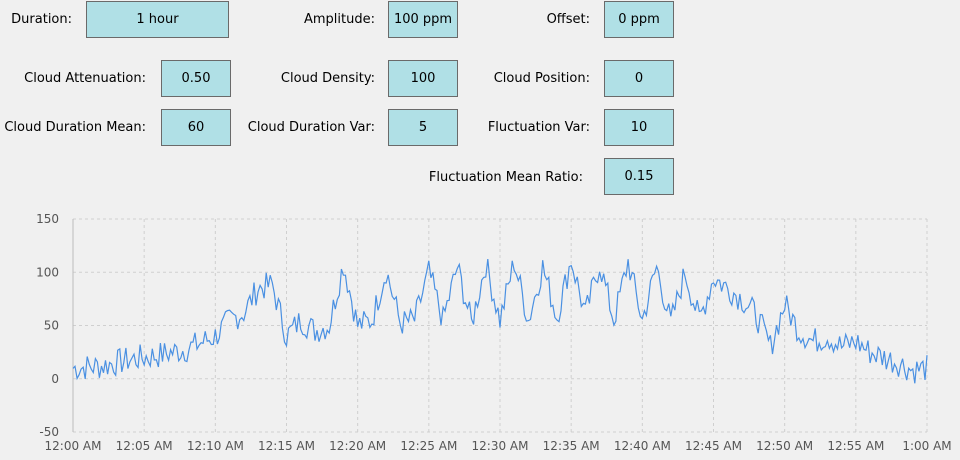 Image resolution: width=960 pixels, height=460 pixels. I want to click on cloud-density-label: Cloud Density:, so click(327, 78).